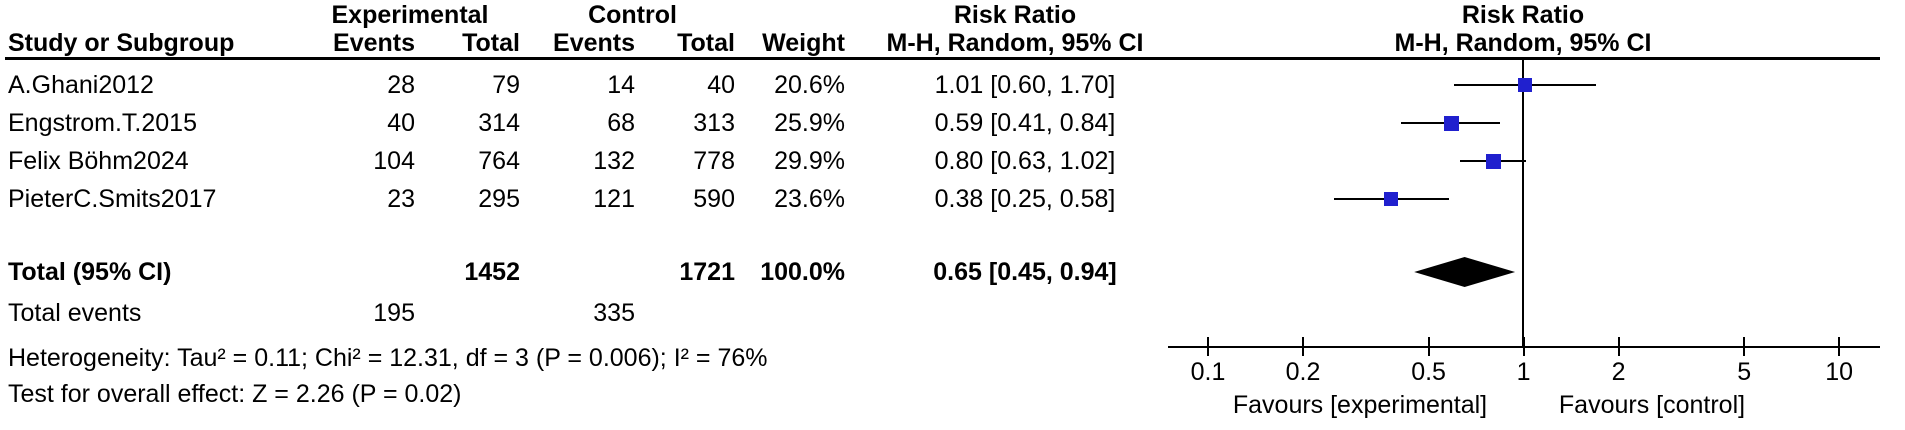 This screenshot has height=430, width=1905. I want to click on total-weight: 100.0%, so click(802, 272).